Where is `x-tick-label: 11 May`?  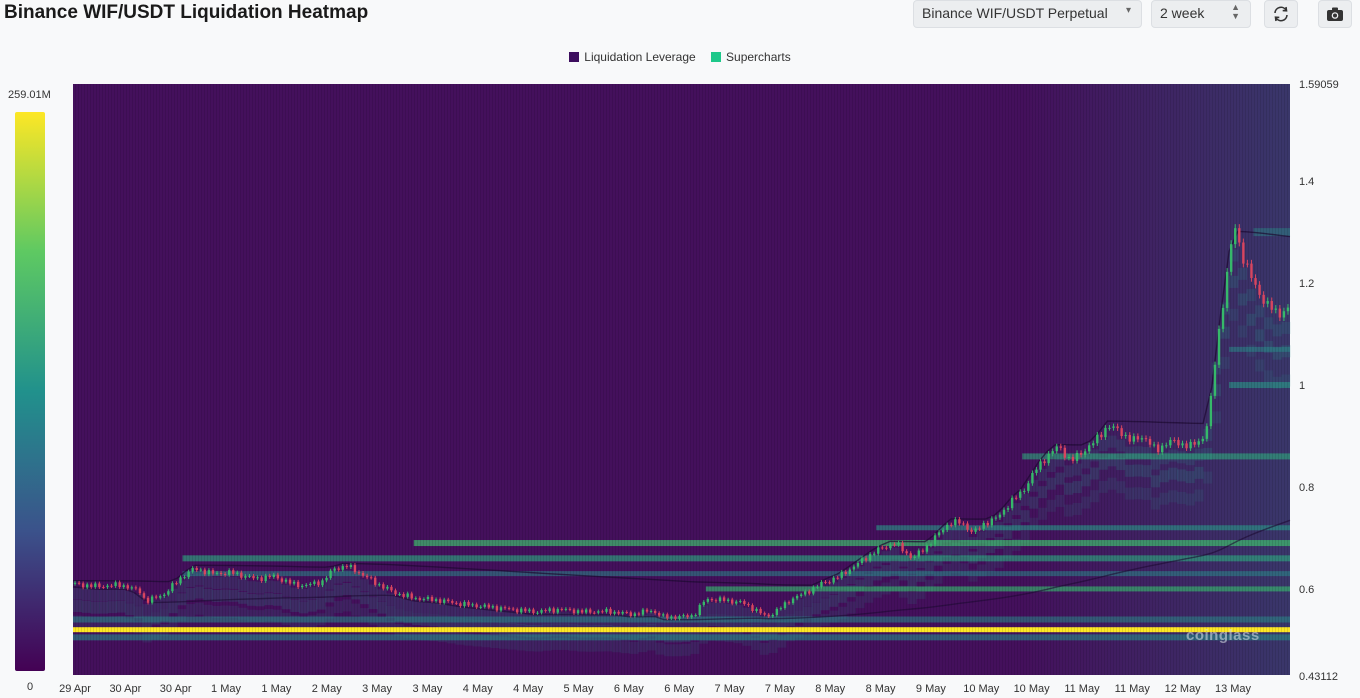
x-tick-label: 11 May is located at coordinates (1082, 689).